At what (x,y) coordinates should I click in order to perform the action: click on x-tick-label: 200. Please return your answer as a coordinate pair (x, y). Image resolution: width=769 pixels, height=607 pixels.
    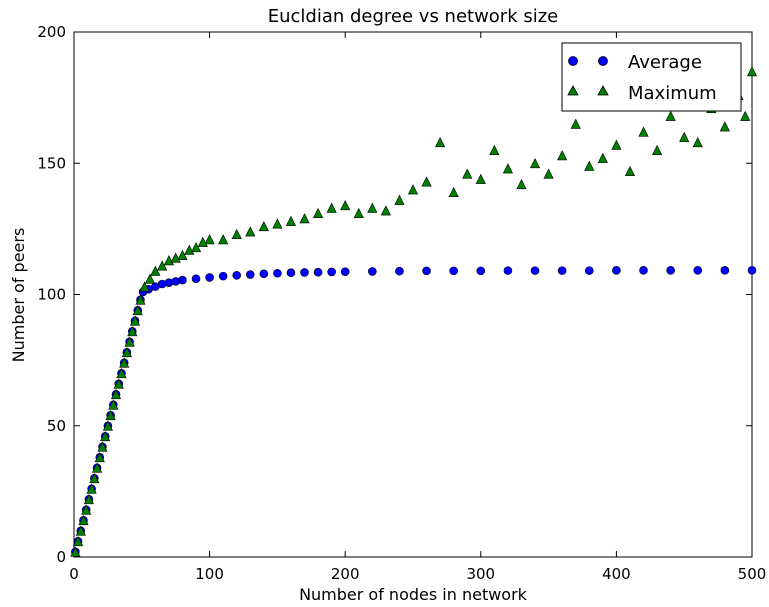
    Looking at the image, I should click on (345, 574).